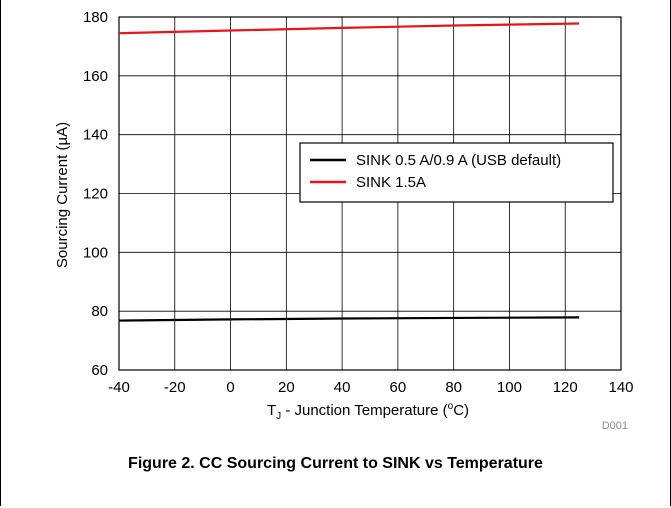 Image resolution: width=671 pixels, height=508 pixels. I want to click on x-tick-label: 100, so click(509, 387).